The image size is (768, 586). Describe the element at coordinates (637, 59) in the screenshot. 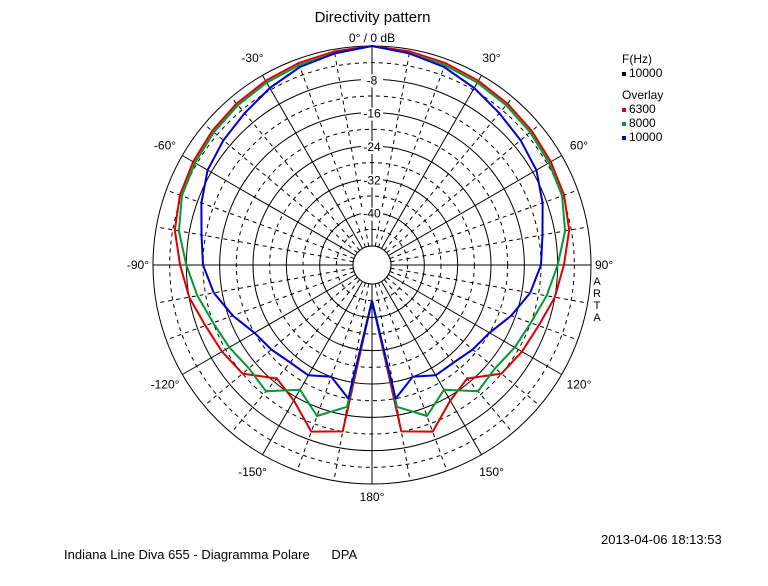

I see `legend-fhz-label: F(Hz)` at that location.